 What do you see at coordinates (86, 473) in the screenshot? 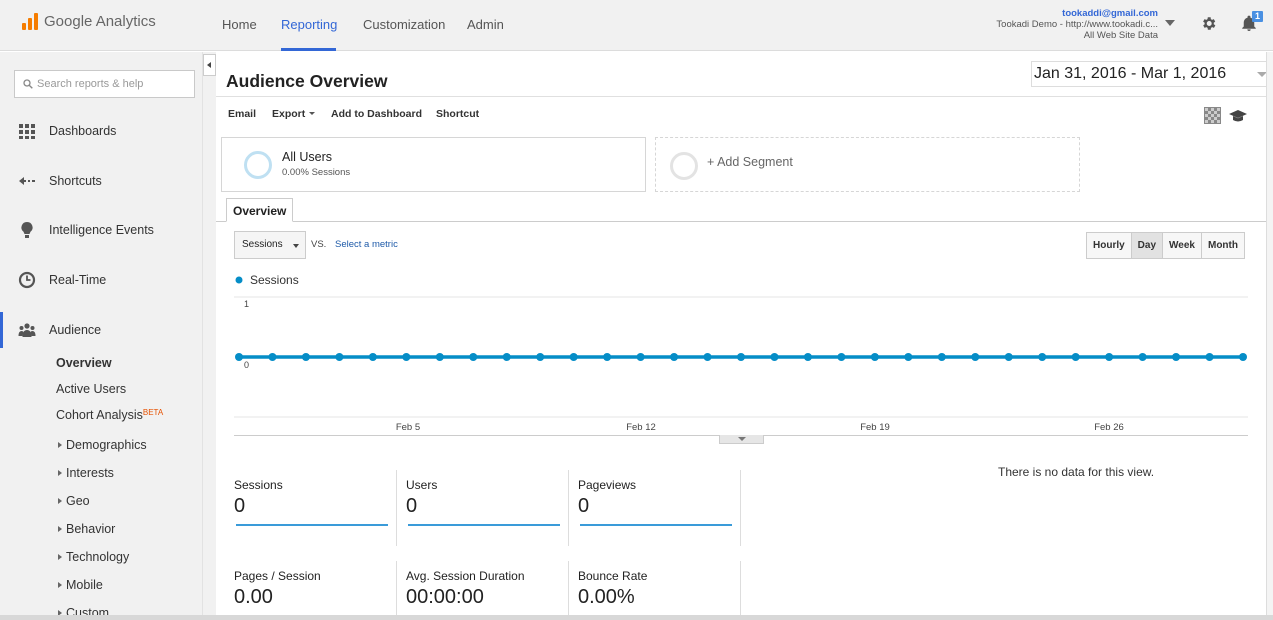
I see `sidebar-subitem-interests: Interests` at bounding box center [86, 473].